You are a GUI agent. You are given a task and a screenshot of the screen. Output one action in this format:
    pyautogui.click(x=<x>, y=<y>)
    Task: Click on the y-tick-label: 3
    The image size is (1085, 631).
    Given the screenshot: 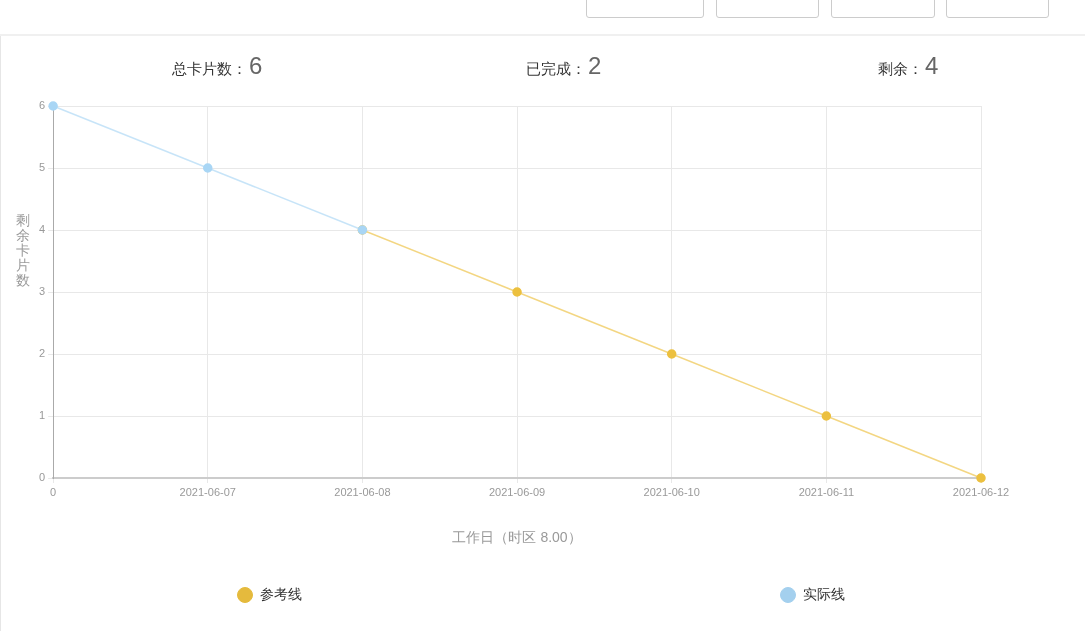 What is the action you would take?
    pyautogui.click(x=42, y=291)
    